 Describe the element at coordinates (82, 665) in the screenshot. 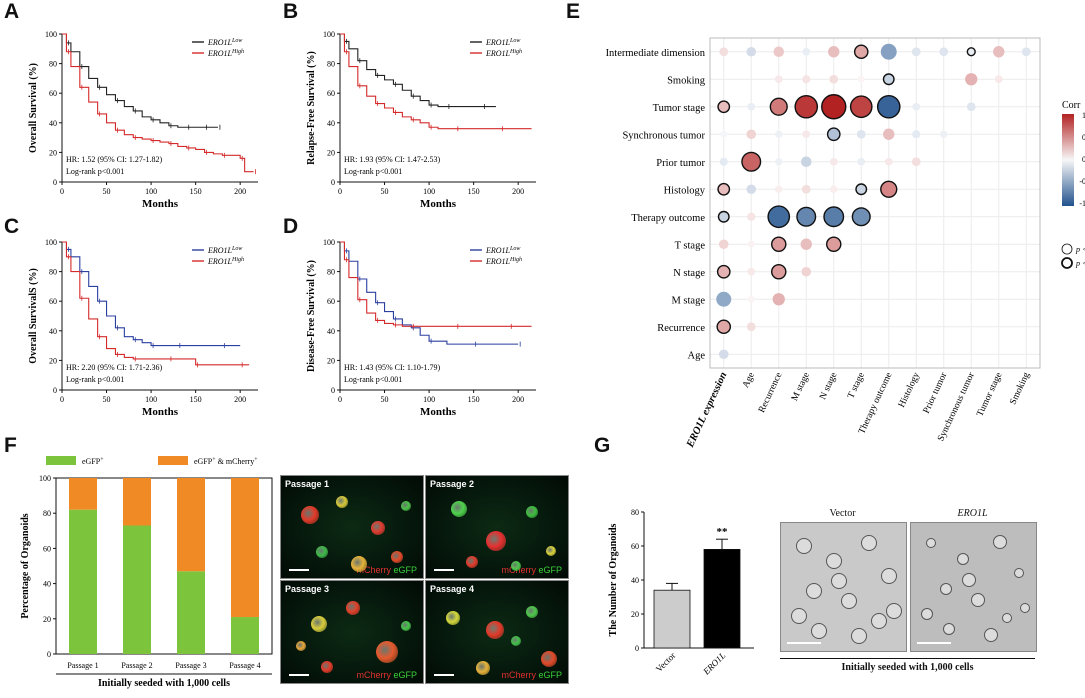

I see `x-tick-label: Passage 1` at that location.